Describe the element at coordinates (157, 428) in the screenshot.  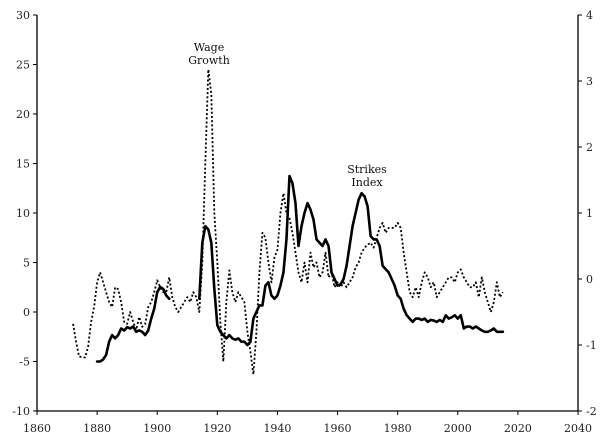
I see `x-tick-label: 1900` at that location.